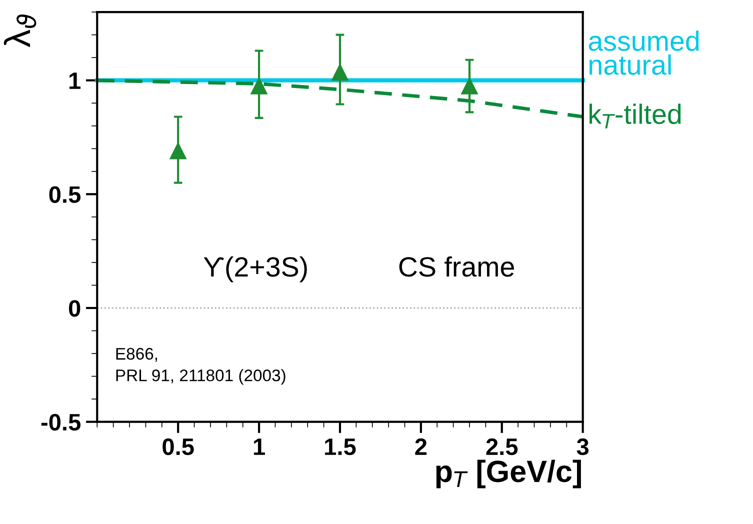 Image resolution: width=753 pixels, height=524 pixels. Describe the element at coordinates (340, 447) in the screenshot. I see `x-tick-label: 1.5` at that location.